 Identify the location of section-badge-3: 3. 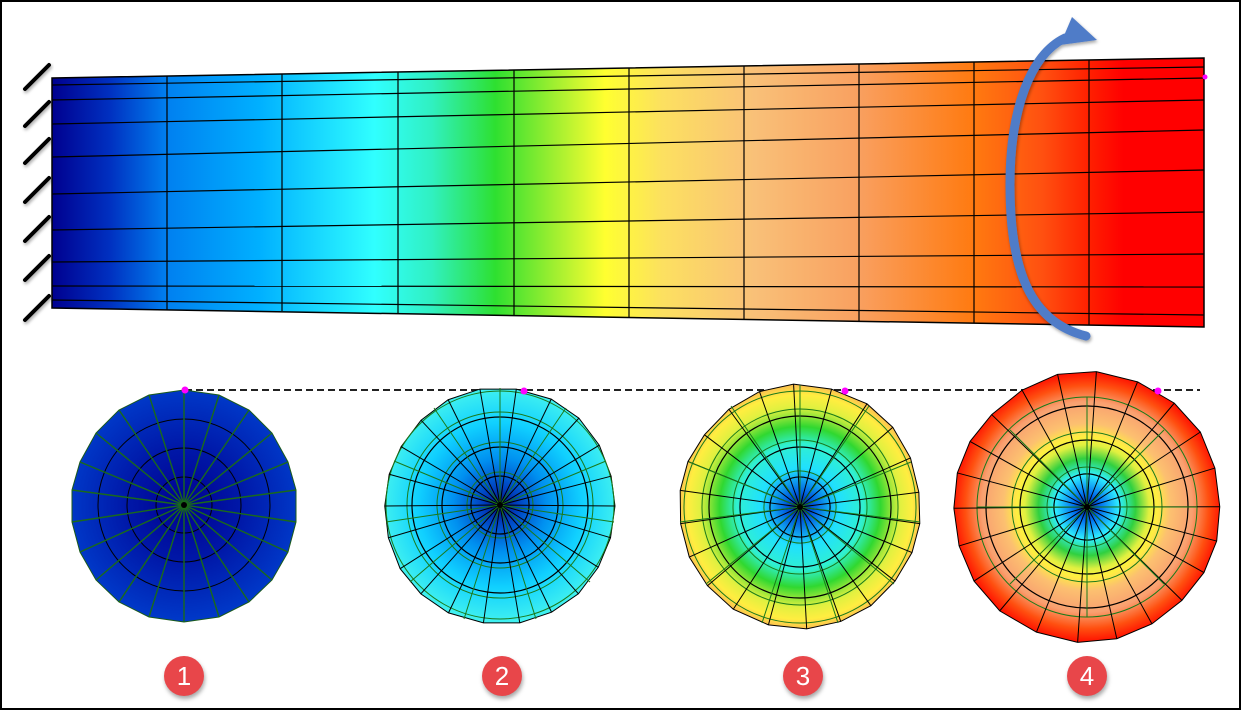
(803, 676).